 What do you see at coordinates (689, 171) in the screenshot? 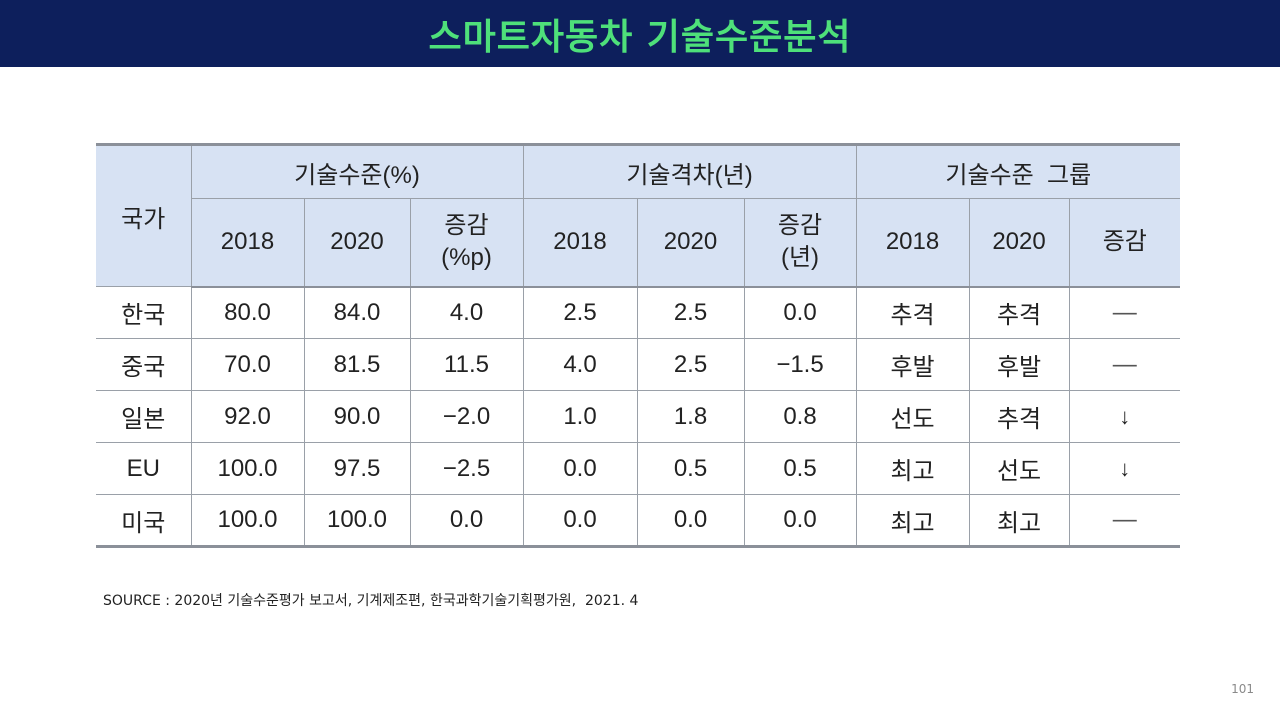
I see `header-group-tech-gap: 기술격차(년)` at bounding box center [689, 171].